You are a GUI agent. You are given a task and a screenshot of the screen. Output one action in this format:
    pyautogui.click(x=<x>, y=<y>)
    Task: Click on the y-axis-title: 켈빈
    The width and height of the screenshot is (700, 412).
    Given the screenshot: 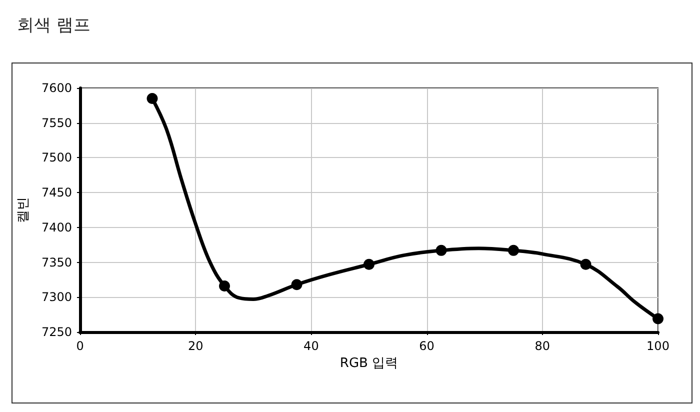 What is the action you would take?
    pyautogui.click(x=23, y=210)
    